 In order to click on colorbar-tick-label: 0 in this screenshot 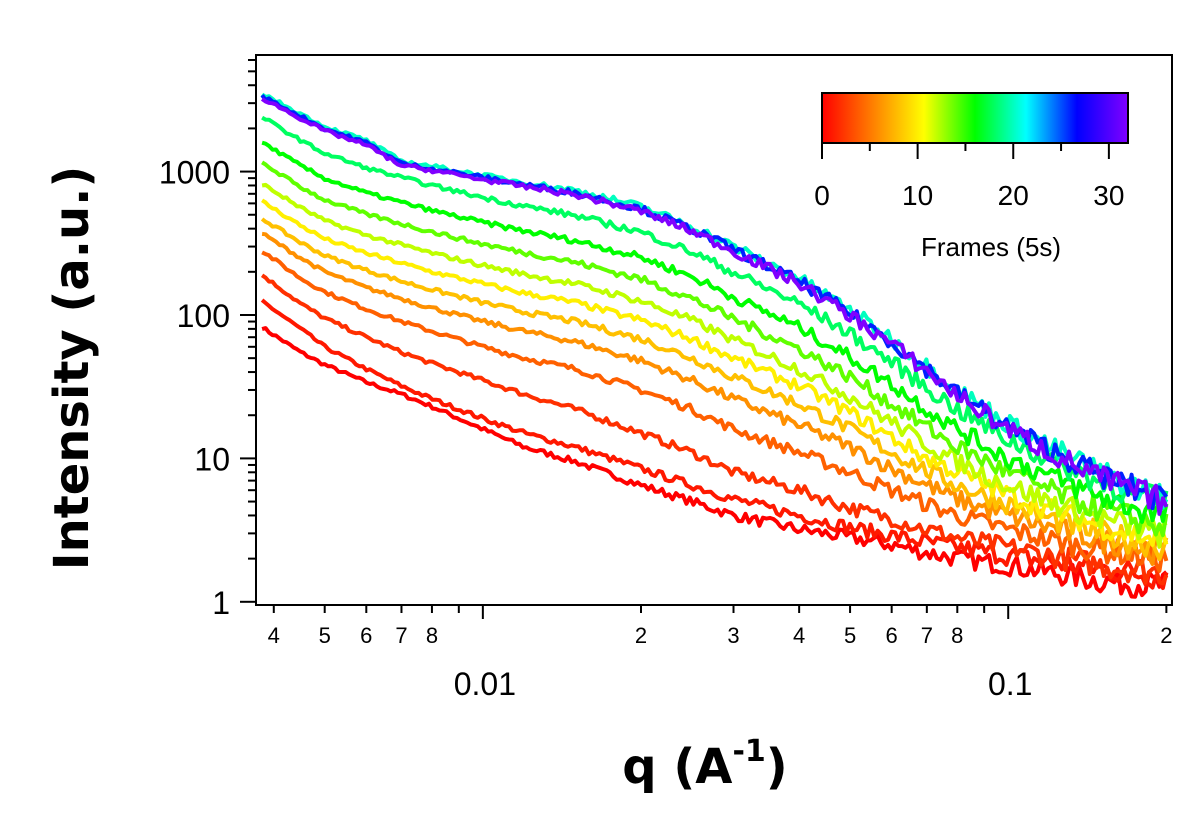, I will do `click(822, 195)`.